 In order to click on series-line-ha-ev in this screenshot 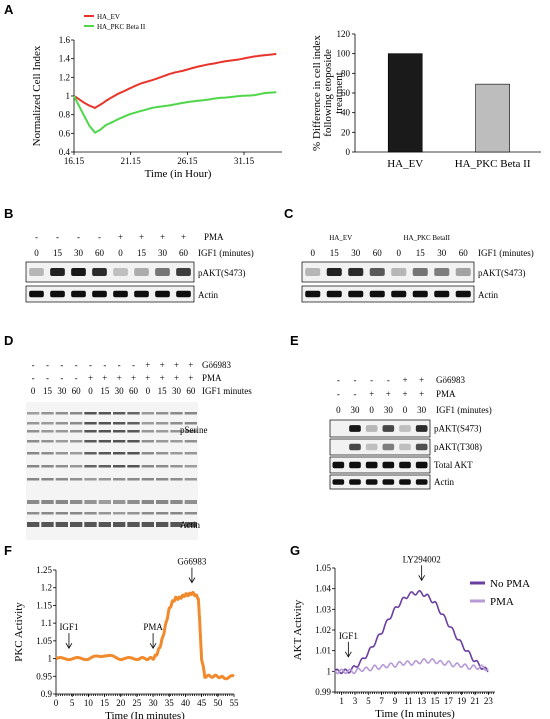, I will do `click(175, 81)`.